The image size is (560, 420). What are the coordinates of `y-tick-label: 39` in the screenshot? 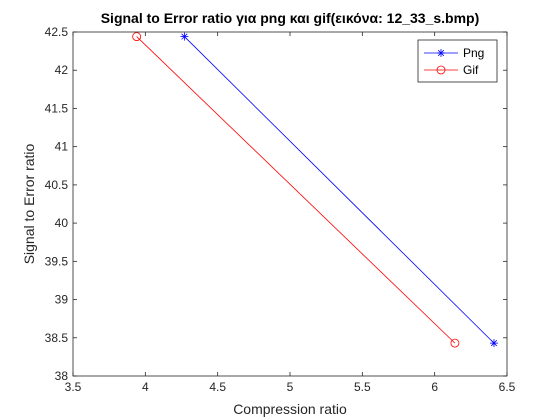 It's located at (62, 300).